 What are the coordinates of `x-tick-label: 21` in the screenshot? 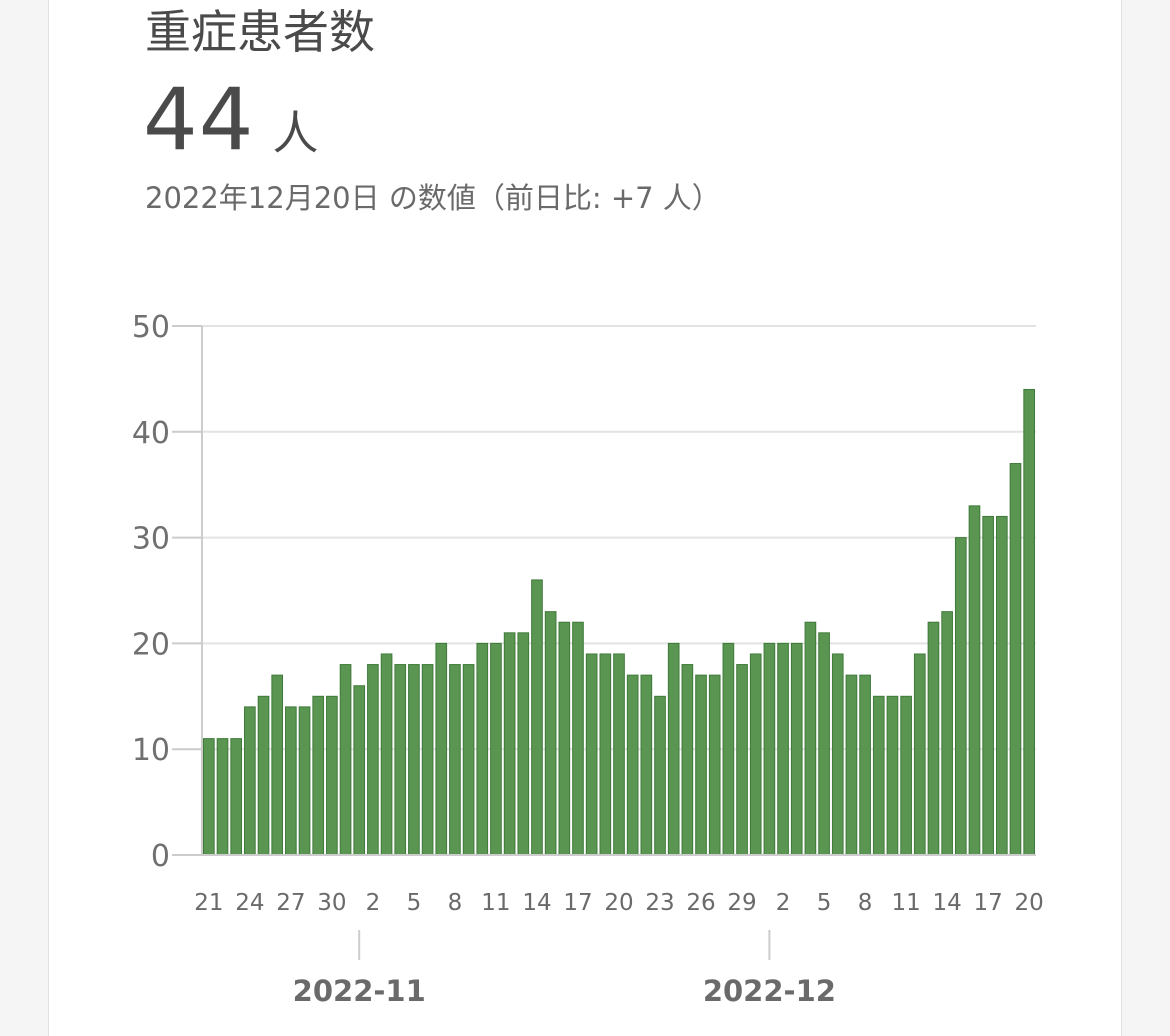 It's located at (208, 903).